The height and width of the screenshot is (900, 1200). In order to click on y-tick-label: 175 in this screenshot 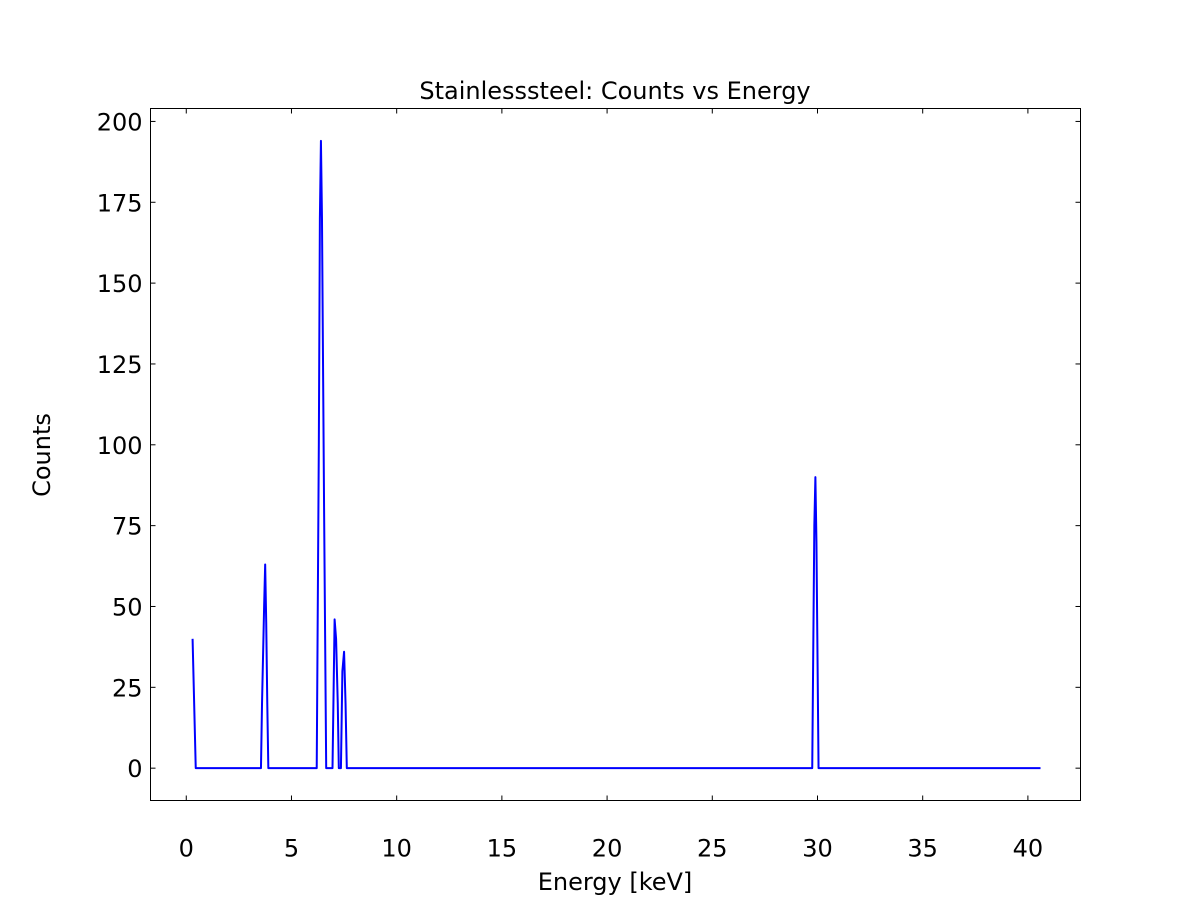, I will do `click(120, 203)`.